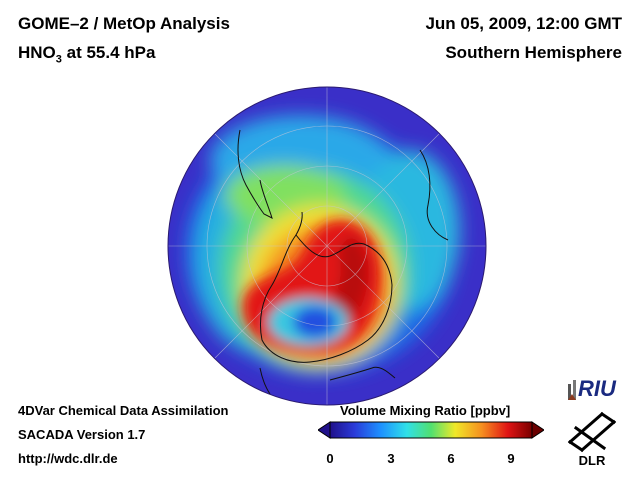  I want to click on dlr-logo-text: DLR, so click(592, 460).